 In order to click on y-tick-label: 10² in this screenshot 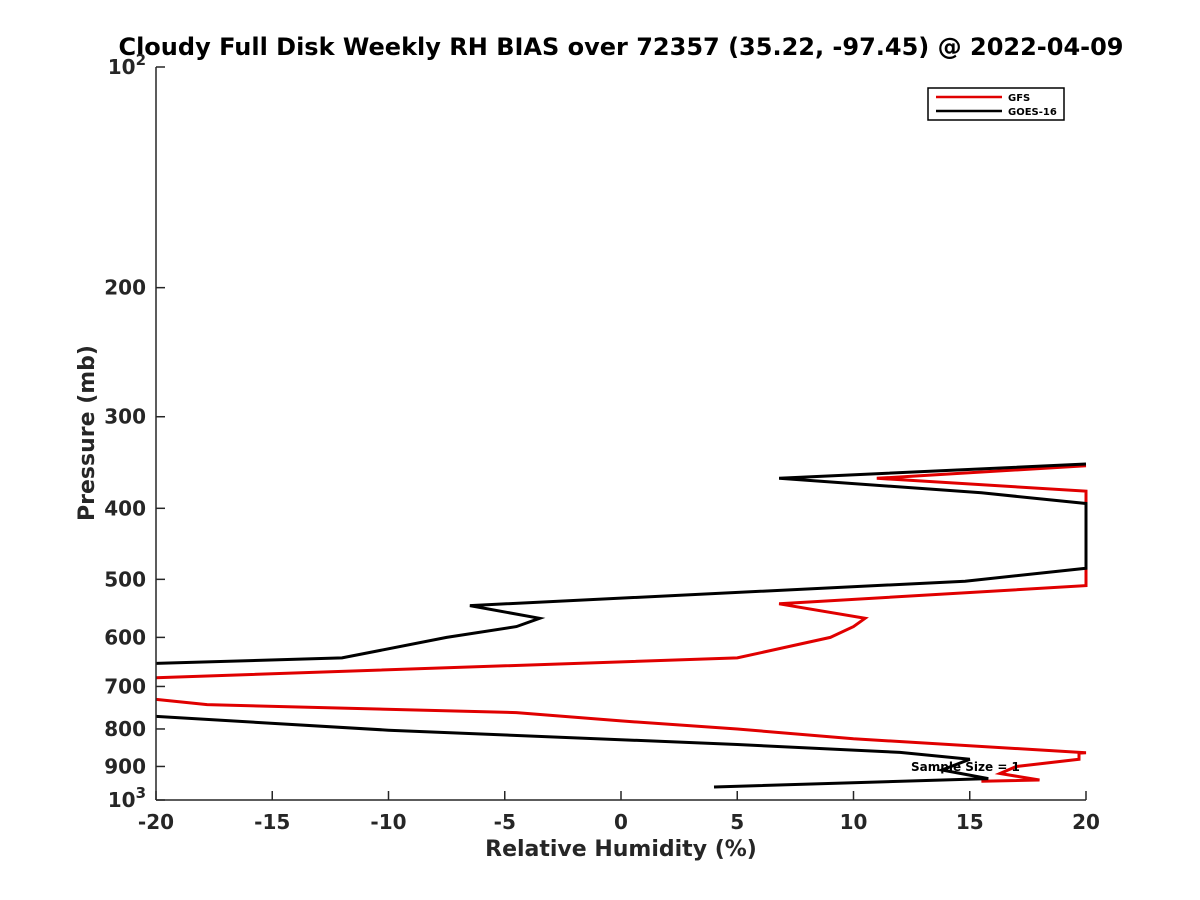, I will do `click(127, 65)`.